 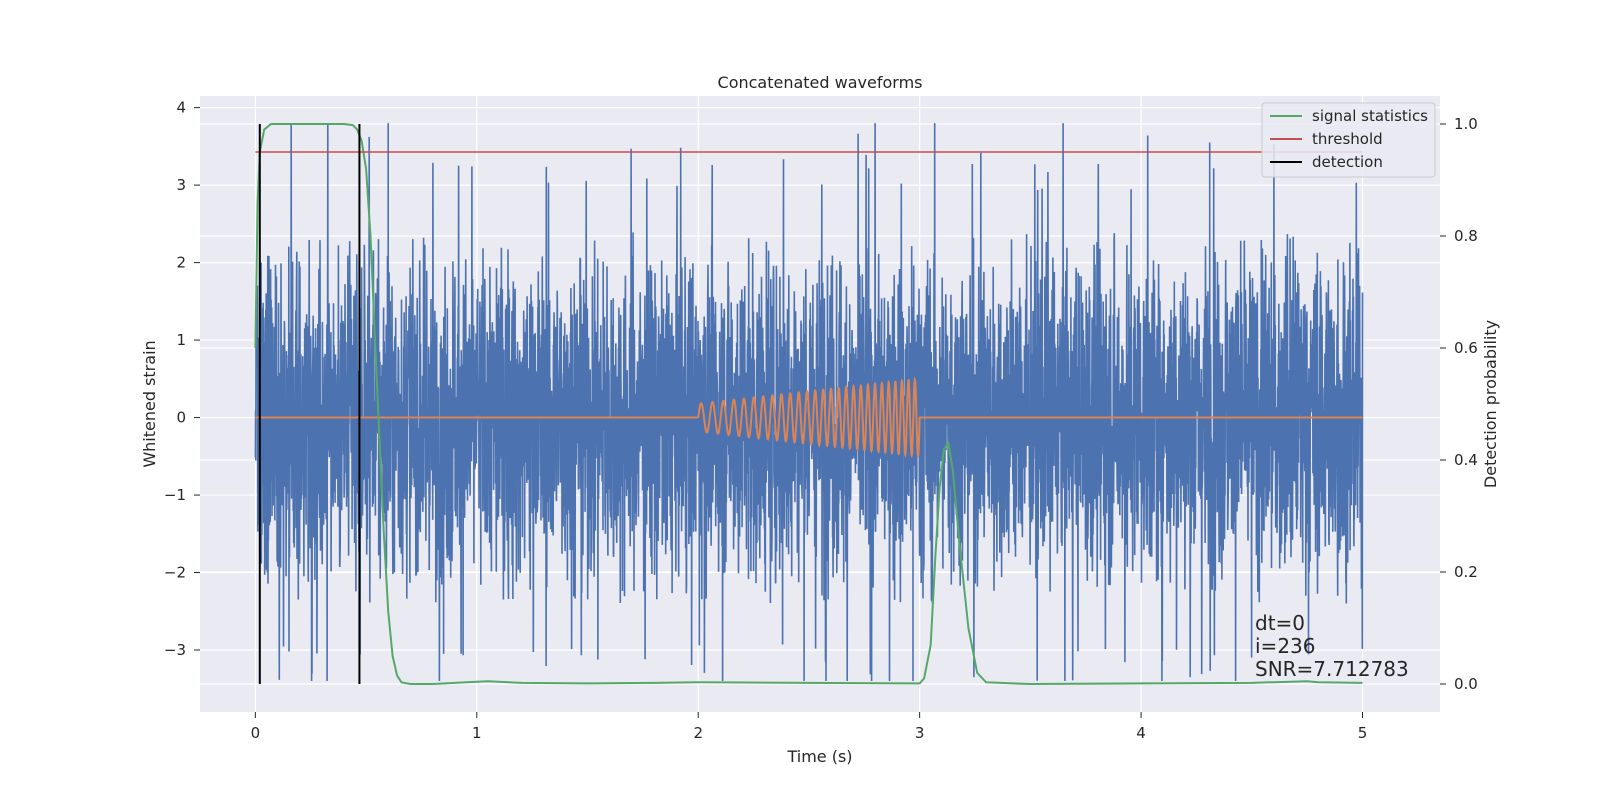 What do you see at coordinates (181, 340) in the screenshot?
I see `y-tick-label: 1` at bounding box center [181, 340].